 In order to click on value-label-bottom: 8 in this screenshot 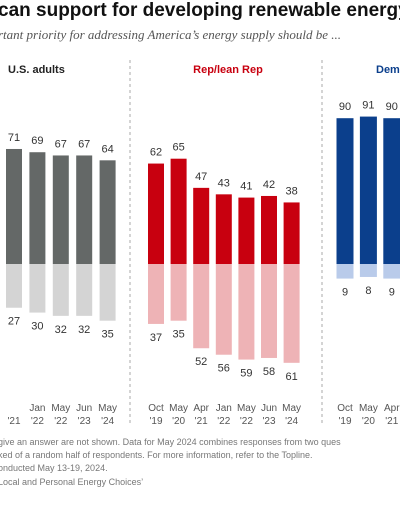, I will do `click(368, 291)`.